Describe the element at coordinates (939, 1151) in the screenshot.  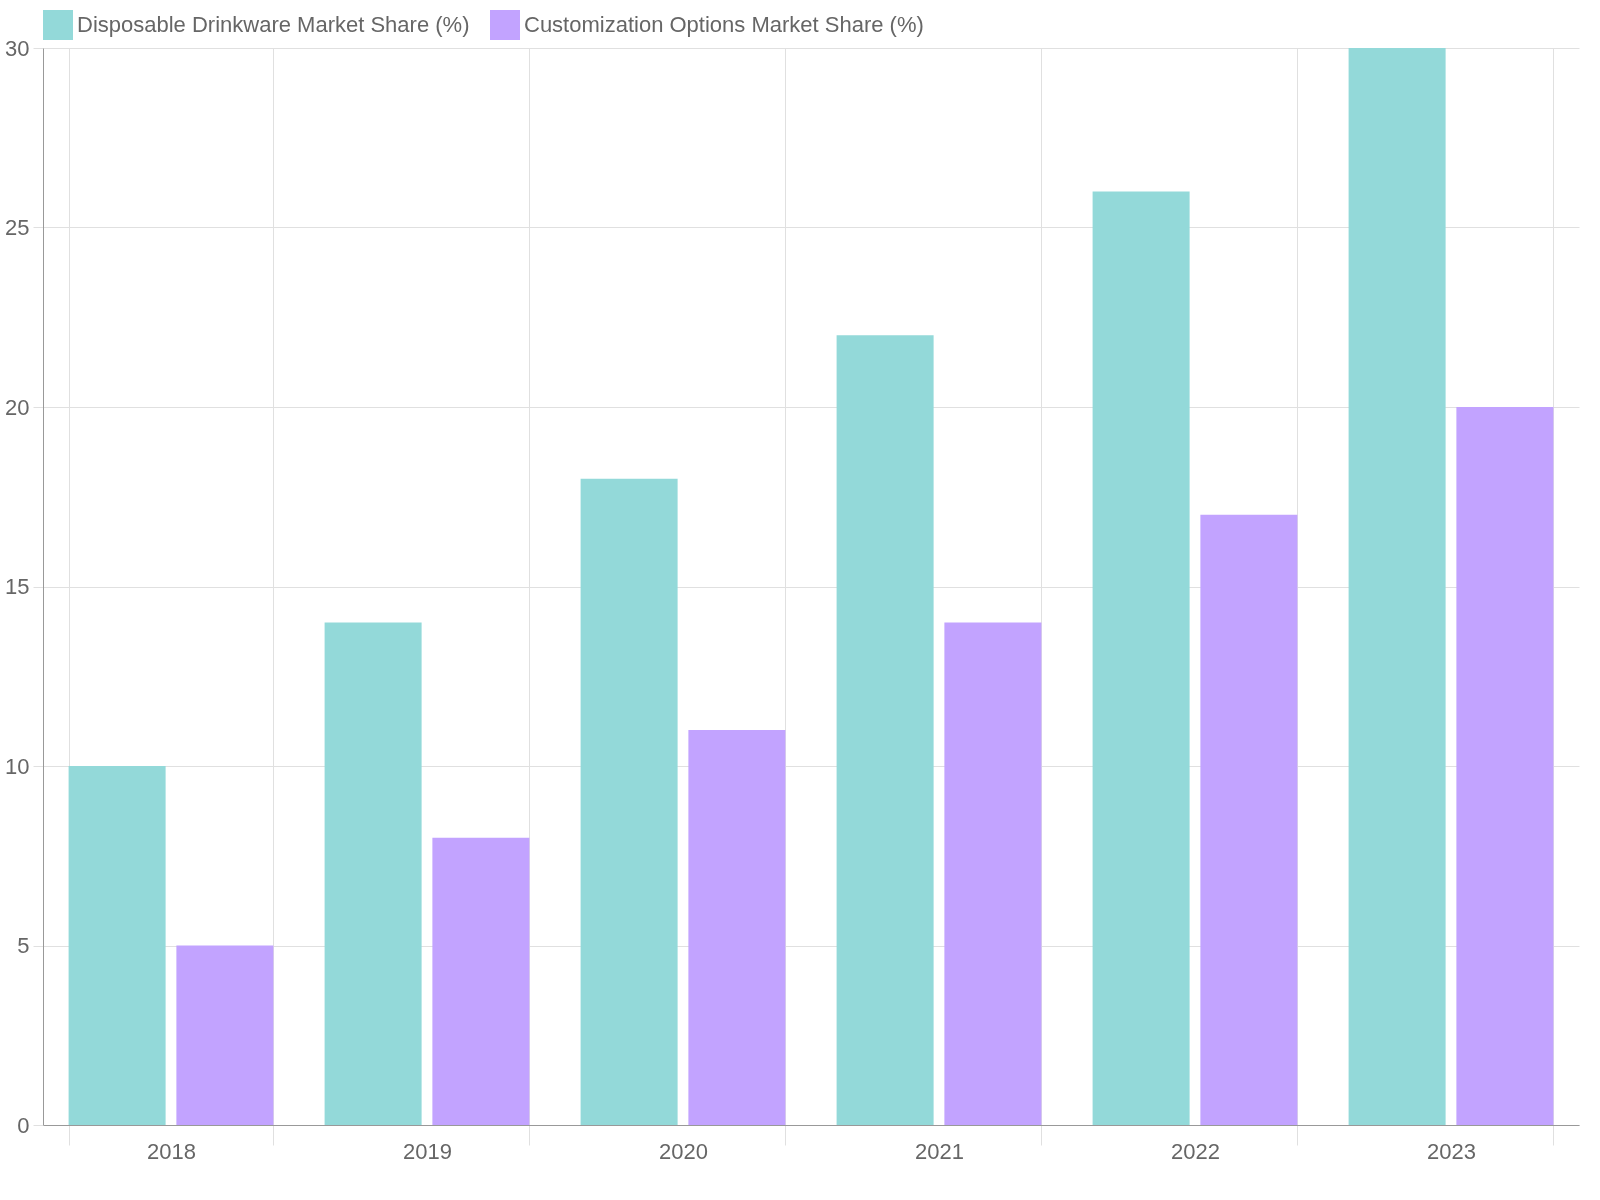
I see `x-tick-label: 2021` at that location.